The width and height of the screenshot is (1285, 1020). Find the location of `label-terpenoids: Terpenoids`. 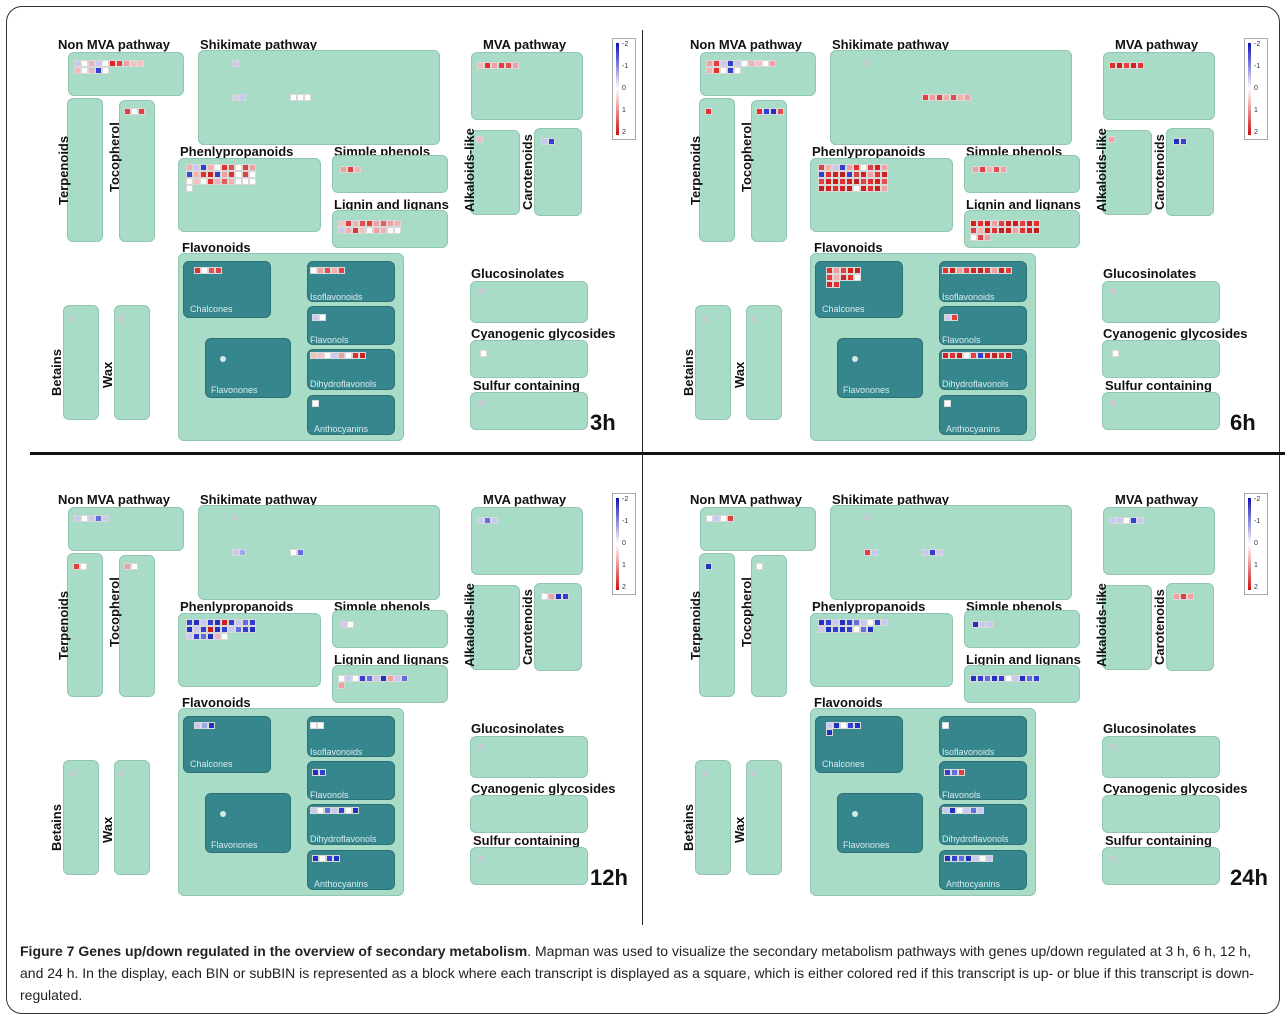

label-terpenoids: Terpenoids is located at coordinates (695, 625).